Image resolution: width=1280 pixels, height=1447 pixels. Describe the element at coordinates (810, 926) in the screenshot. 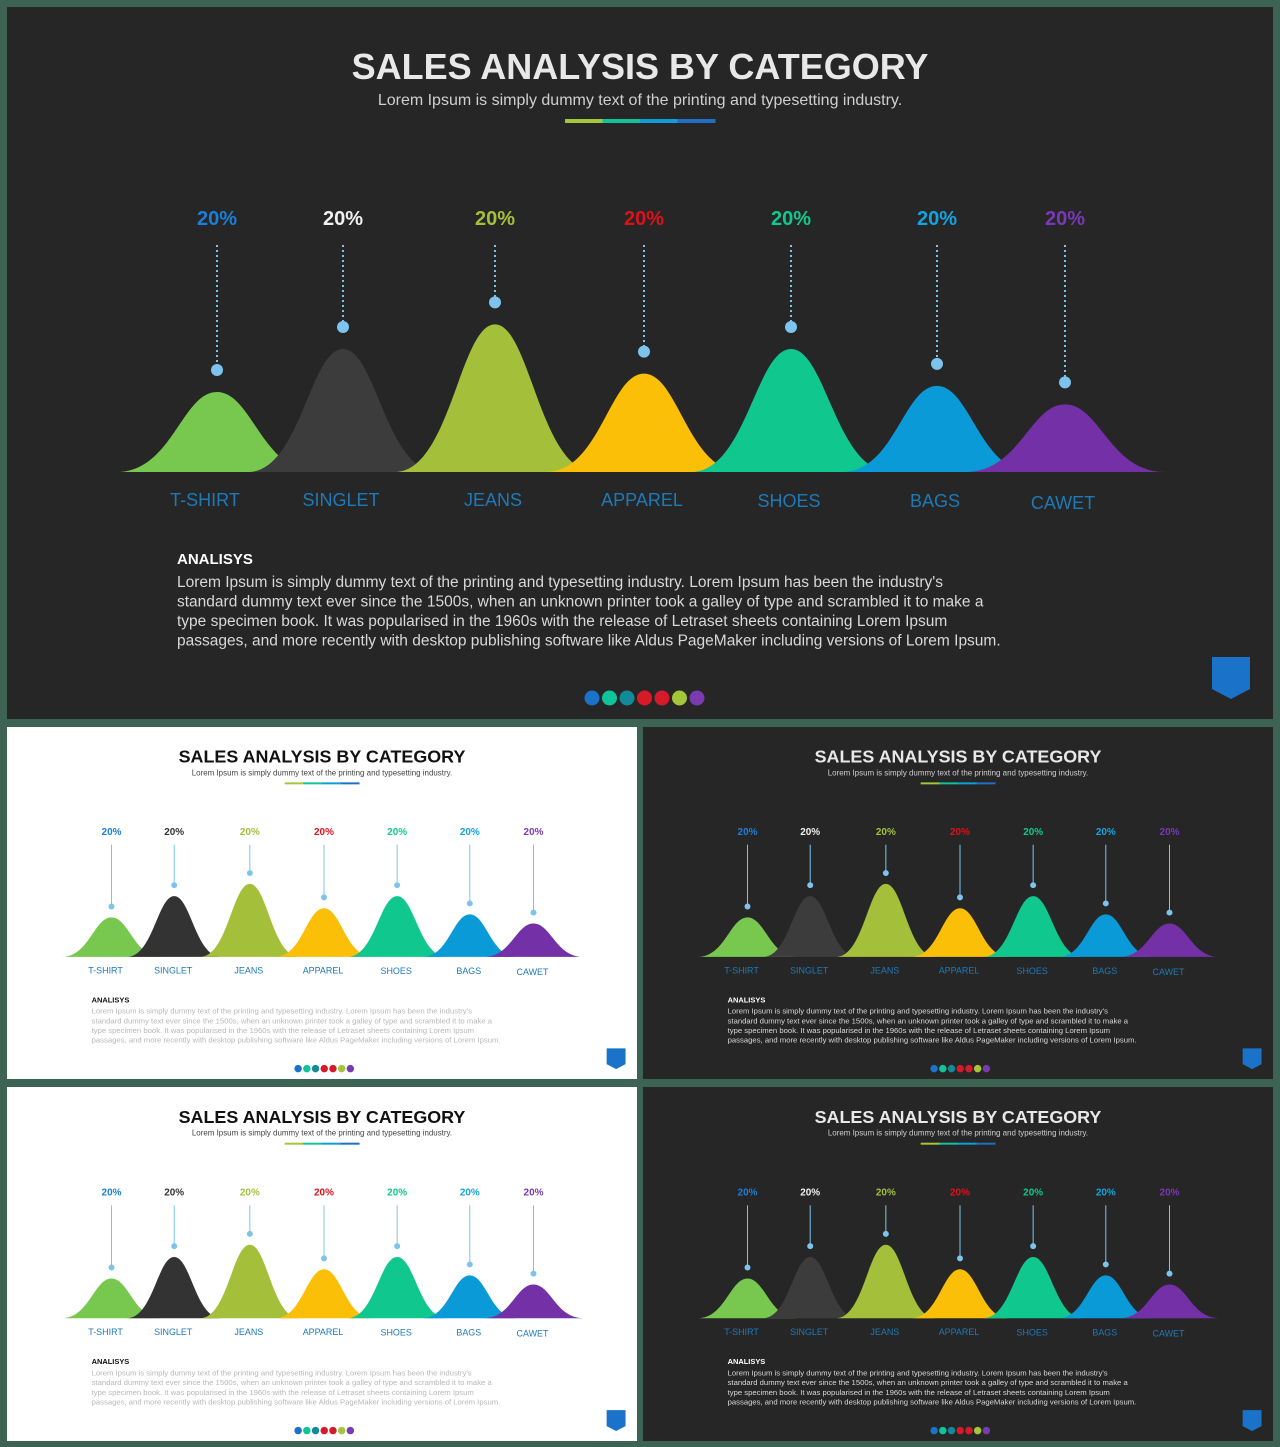

I see `bell-curve-singlet` at that location.